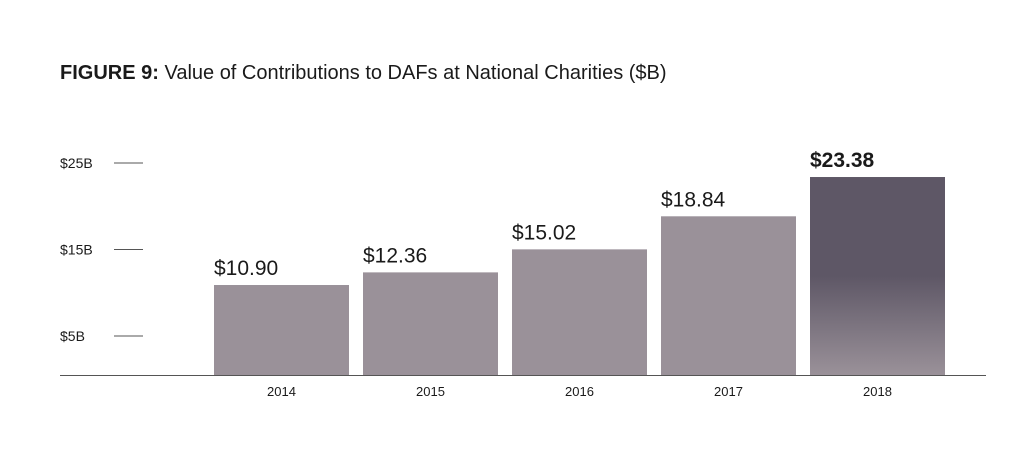 This screenshot has height=452, width=1024. Describe the element at coordinates (693, 199) in the screenshot. I see `value-label-2017: $18.84` at that location.